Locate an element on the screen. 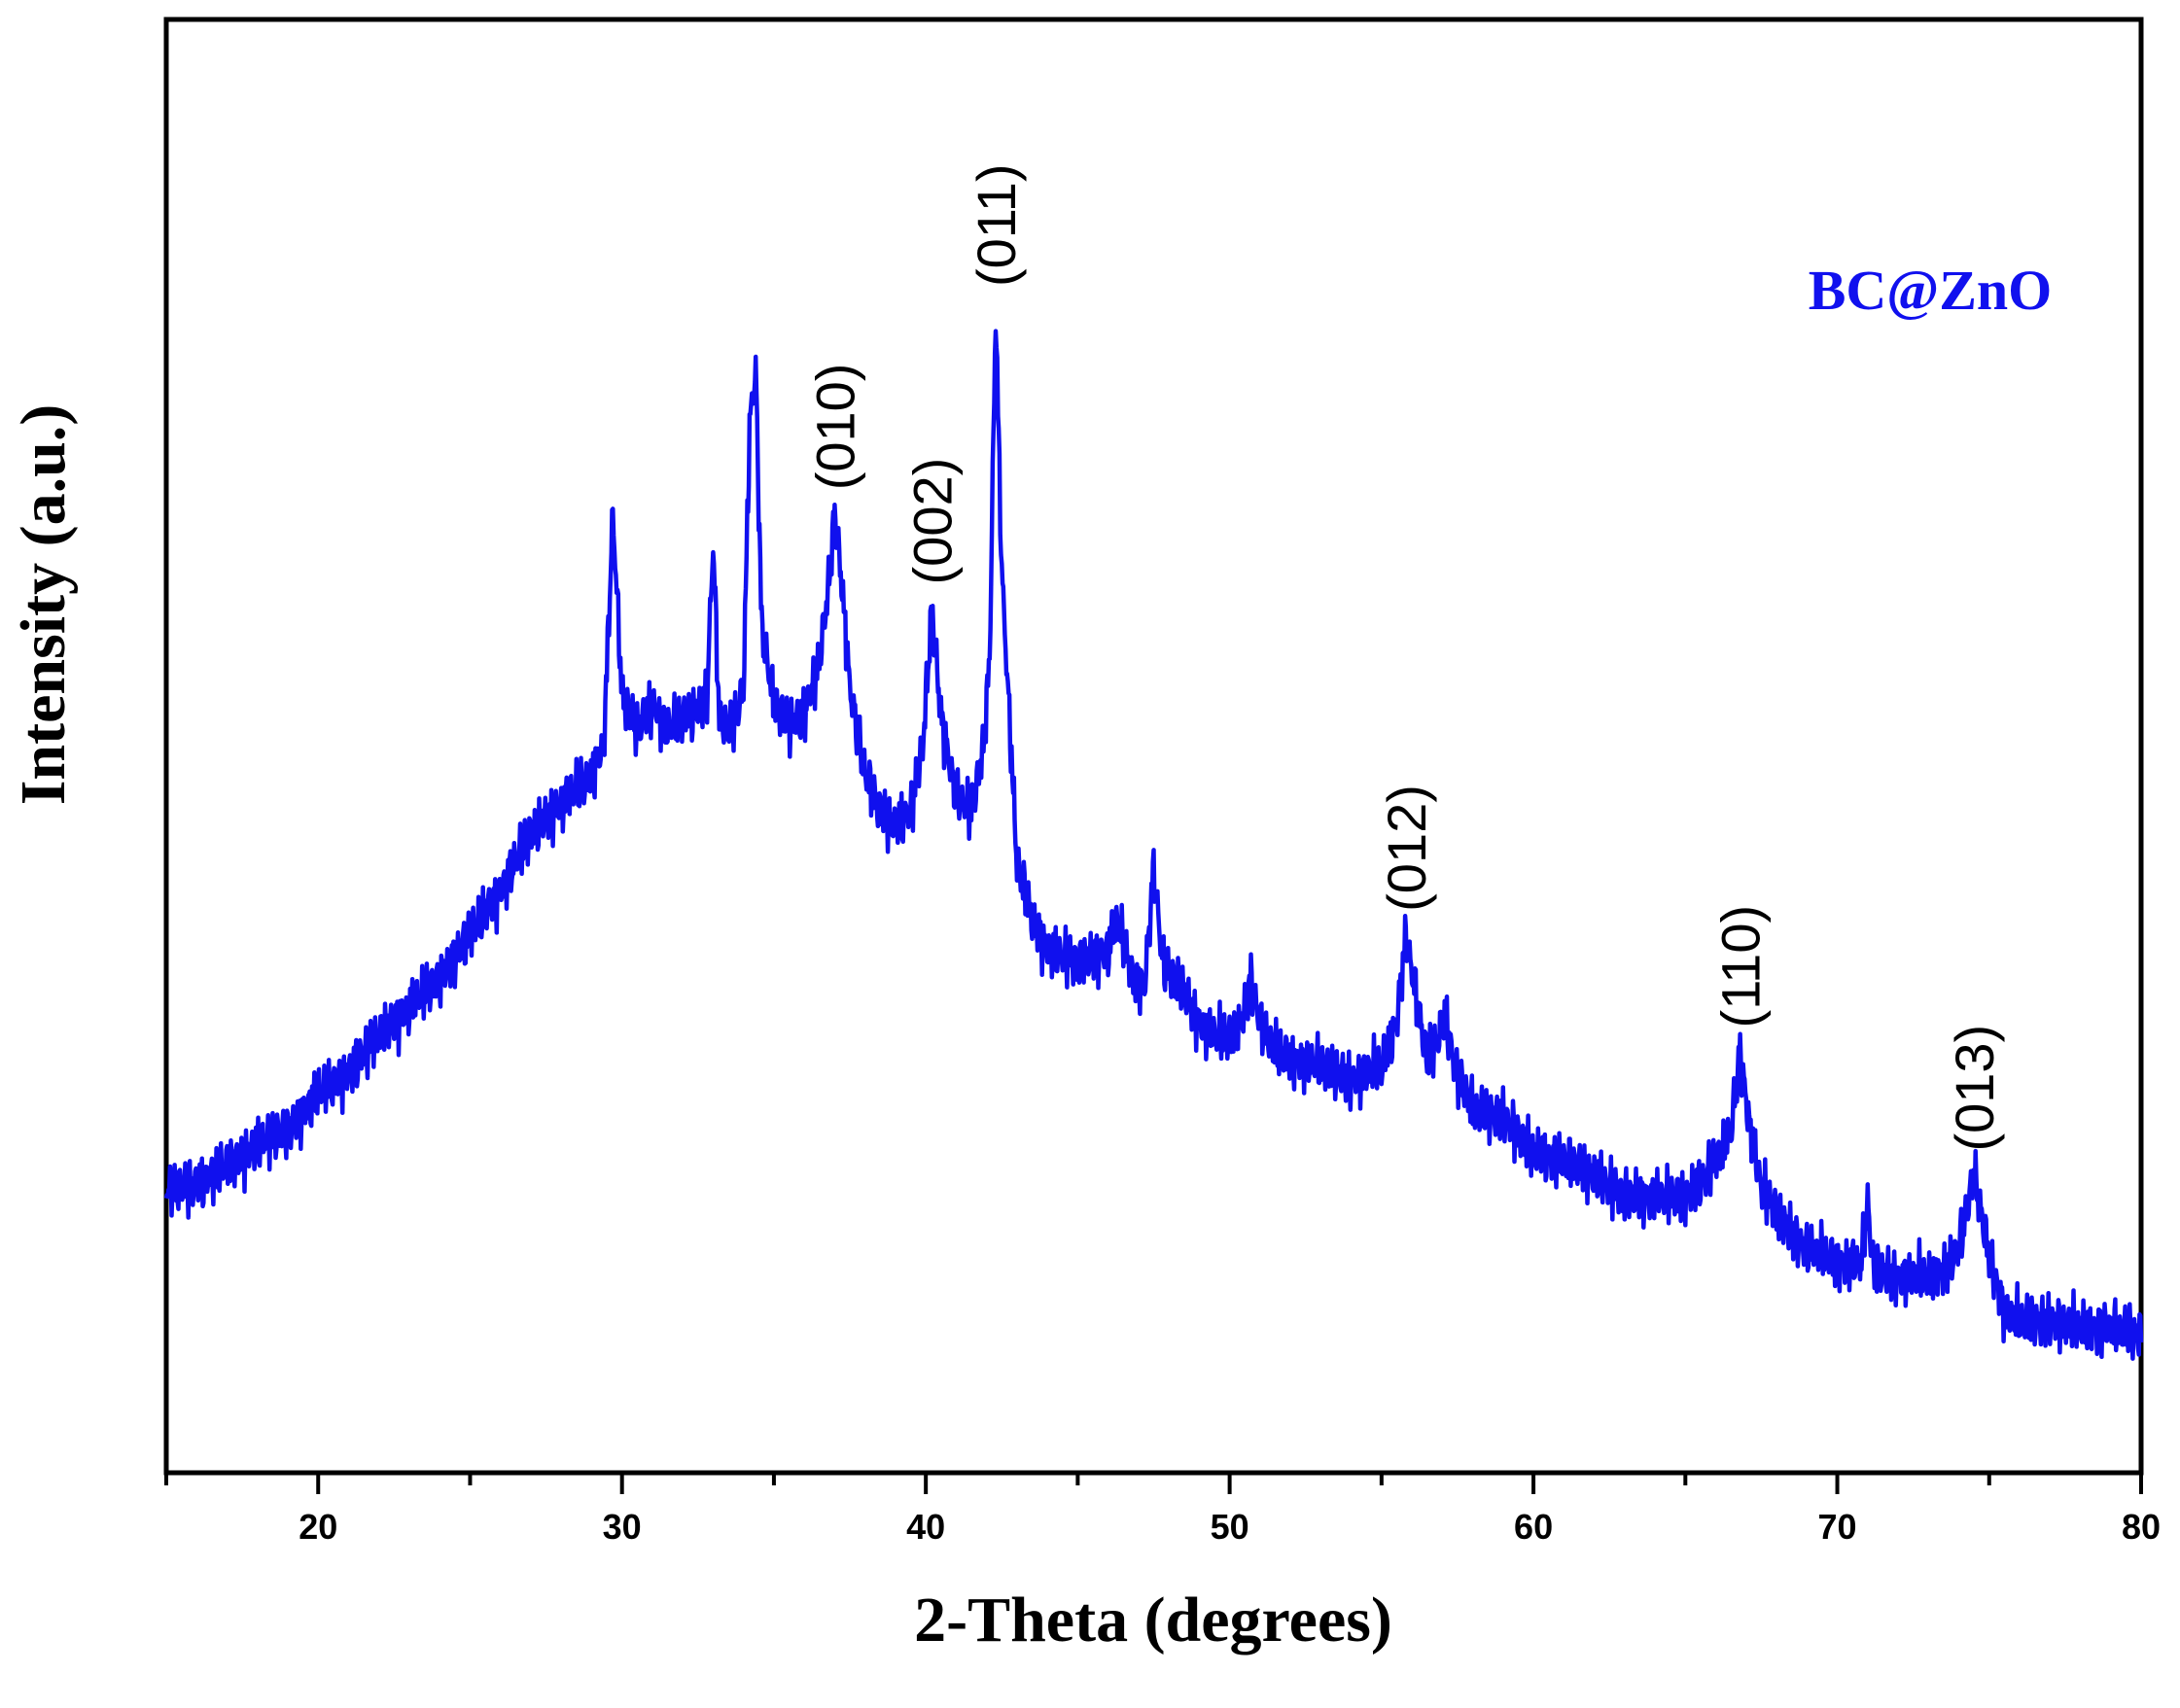 Image resolution: width=2180 pixels, height=1708 pixels. legend-bc-zno: BC@ZnO is located at coordinates (1931, 291).